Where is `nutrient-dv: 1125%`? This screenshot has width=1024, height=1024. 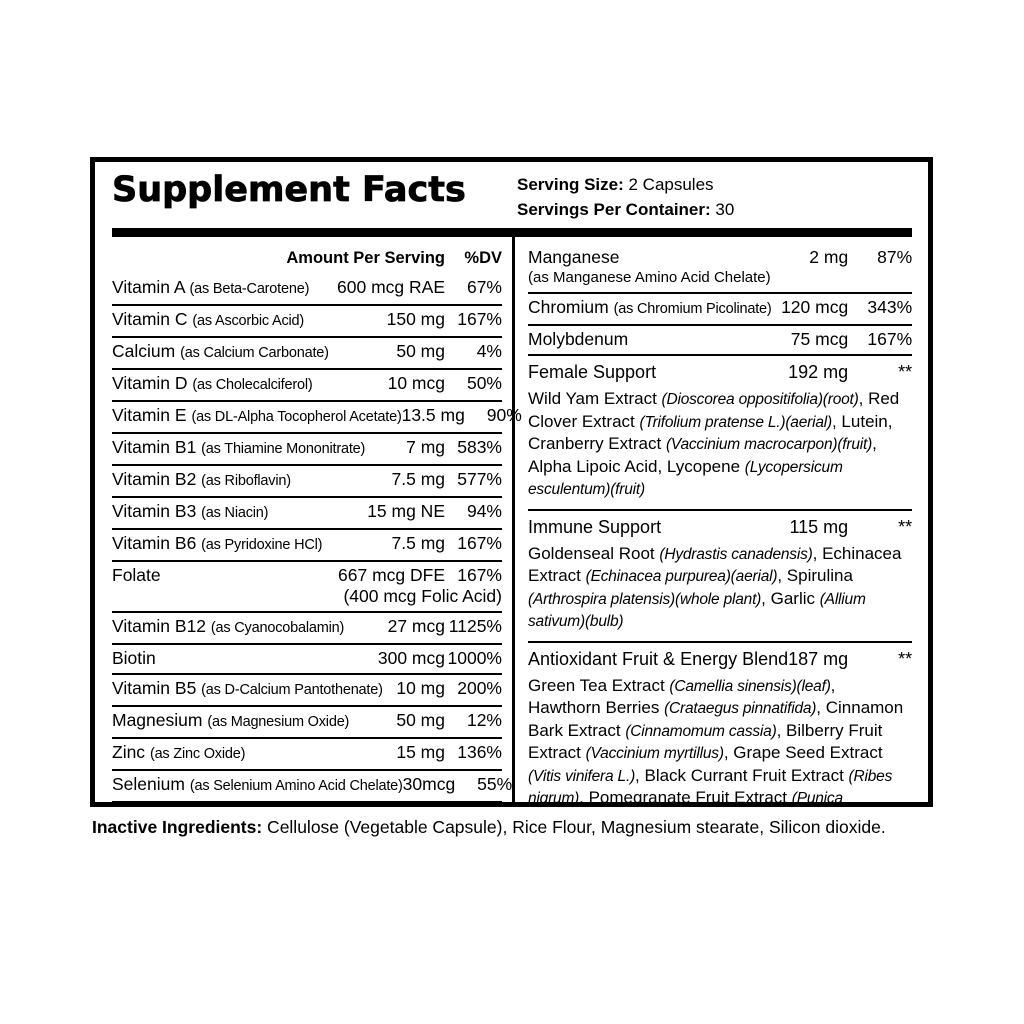 nutrient-dv: 1125% is located at coordinates (475, 626).